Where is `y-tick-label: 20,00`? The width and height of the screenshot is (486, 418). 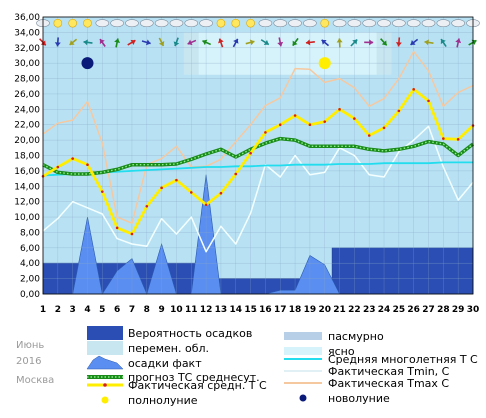 y-tick-label: 20,00 is located at coordinates (27, 141).